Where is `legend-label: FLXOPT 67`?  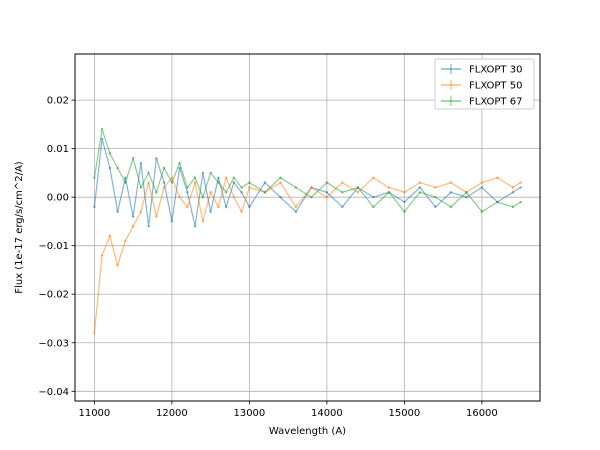 legend-label: FLXOPT 67 is located at coordinates (495, 102).